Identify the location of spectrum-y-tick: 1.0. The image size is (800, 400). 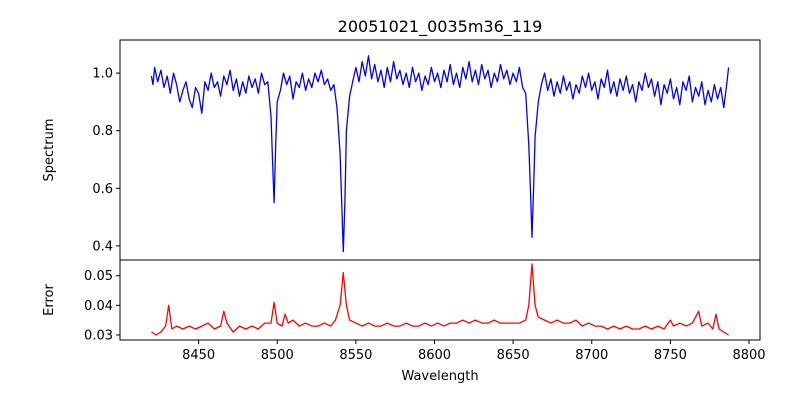
(106, 74).